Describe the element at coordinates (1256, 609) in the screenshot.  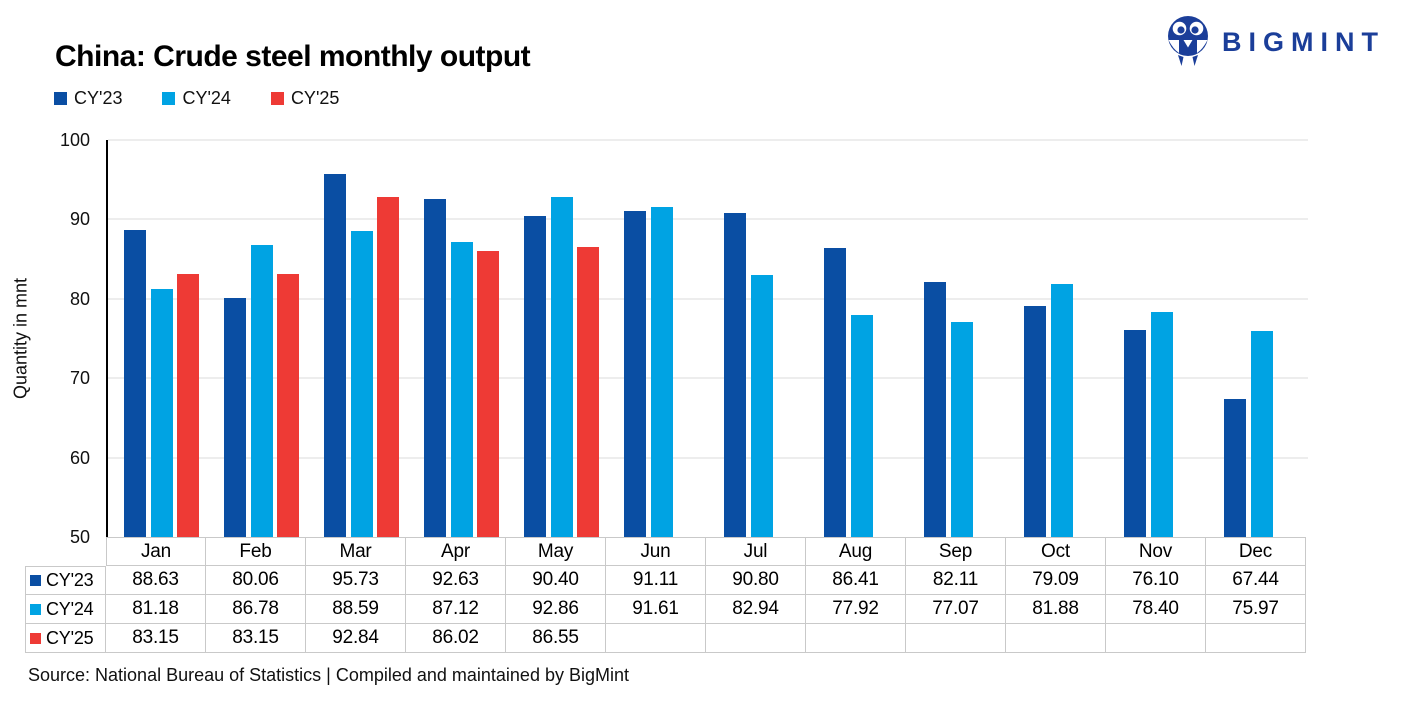
I see `table-value-cy24-dec: 75.97` at that location.